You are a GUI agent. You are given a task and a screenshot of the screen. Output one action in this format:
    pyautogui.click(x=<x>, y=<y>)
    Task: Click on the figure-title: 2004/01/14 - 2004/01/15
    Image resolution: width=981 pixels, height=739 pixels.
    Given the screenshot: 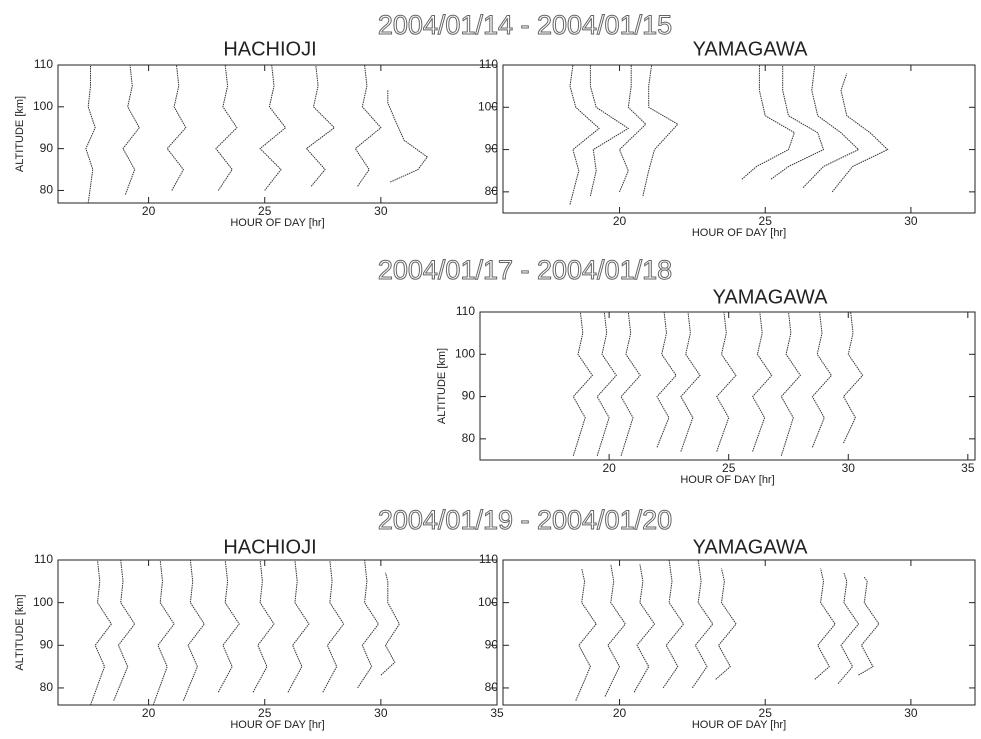 What is the action you would take?
    pyautogui.click(x=525, y=25)
    